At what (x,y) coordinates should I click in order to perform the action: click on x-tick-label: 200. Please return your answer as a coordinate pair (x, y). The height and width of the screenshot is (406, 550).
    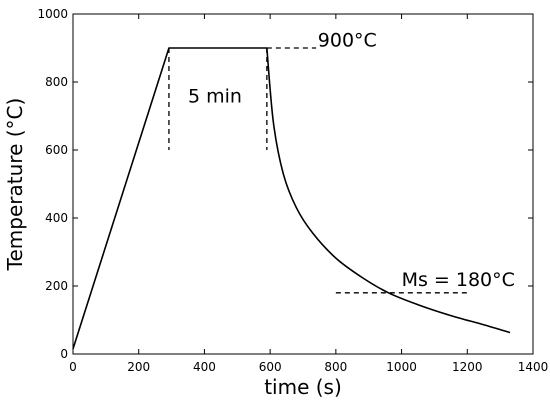
    Looking at the image, I should click on (138, 367).